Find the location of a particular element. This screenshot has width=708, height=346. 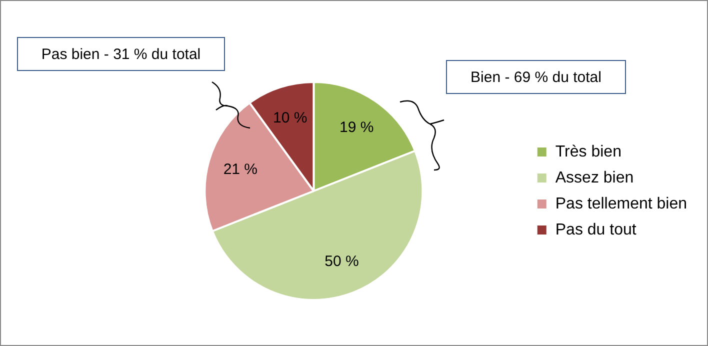

legend-label: Pas du tout is located at coordinates (596, 229).